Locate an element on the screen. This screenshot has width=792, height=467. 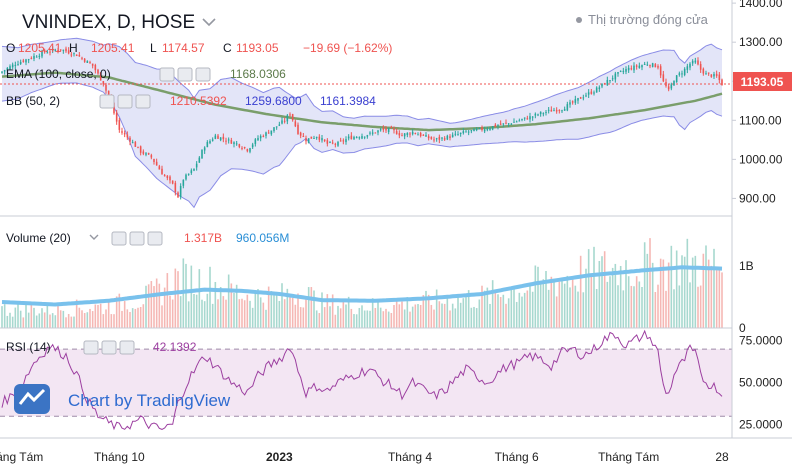
ema-settings-icons is located at coordinates (185, 74).